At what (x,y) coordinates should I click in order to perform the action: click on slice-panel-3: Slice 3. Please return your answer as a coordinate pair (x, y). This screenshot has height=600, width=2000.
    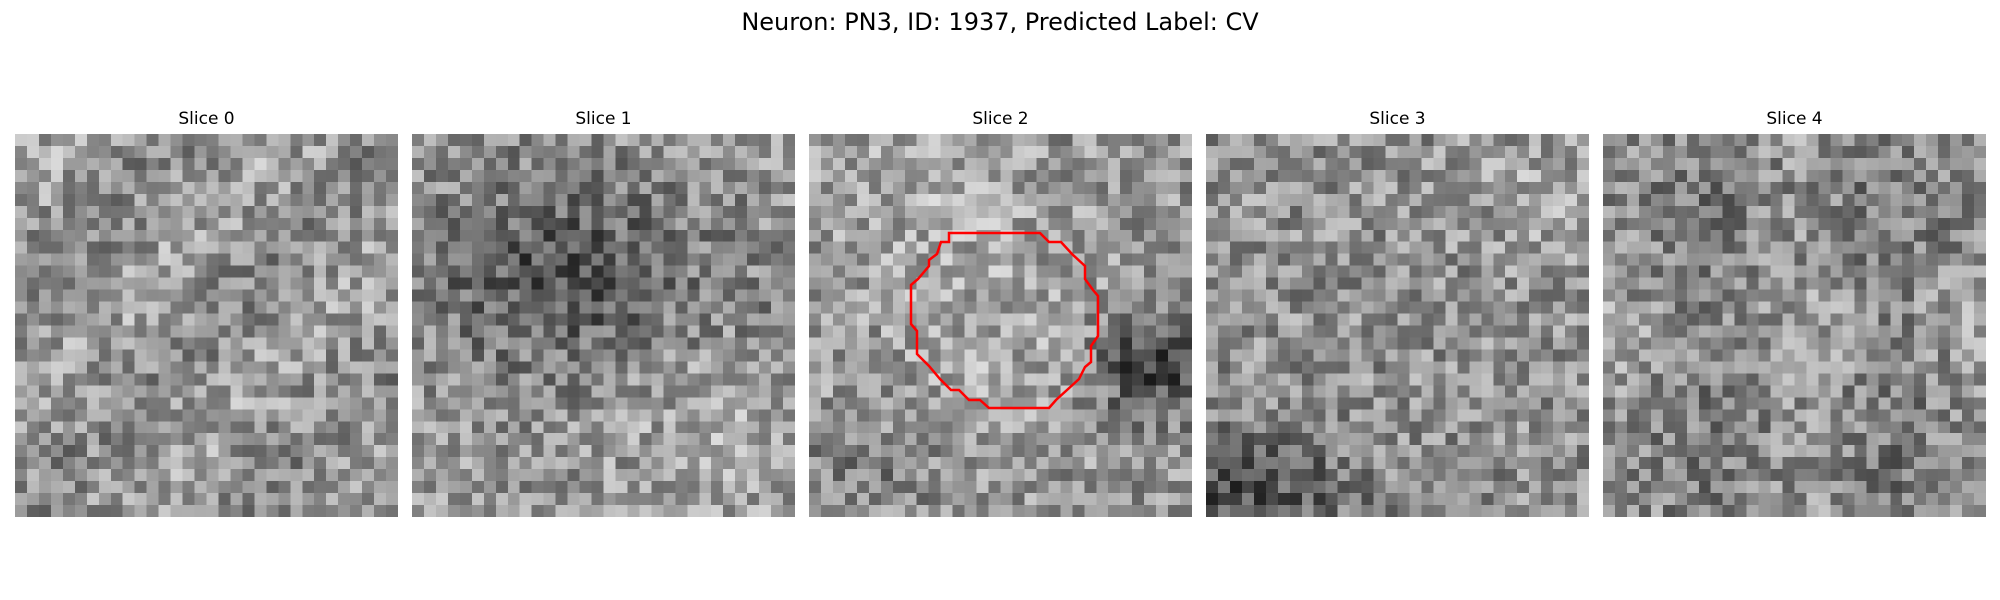
    Looking at the image, I should click on (1397, 313).